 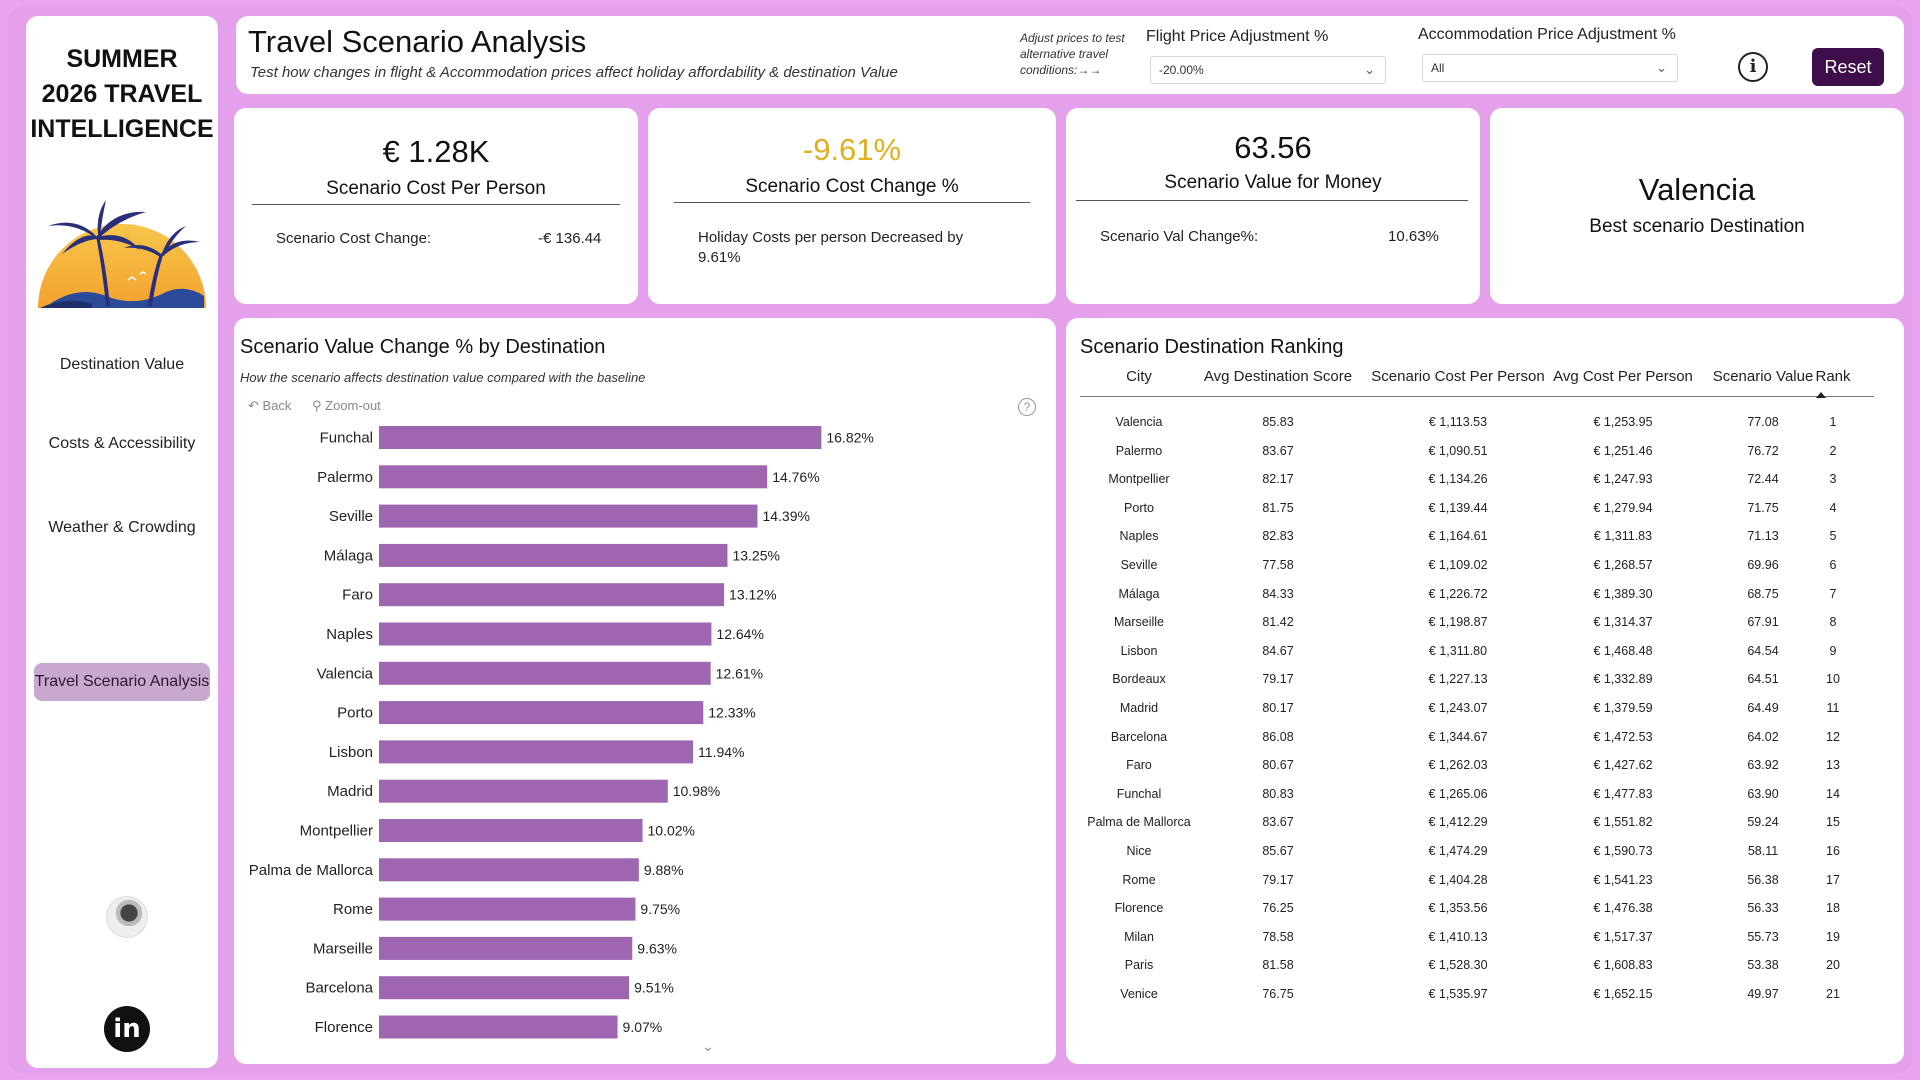 I want to click on data-label: 12.64%, so click(x=739, y=634).